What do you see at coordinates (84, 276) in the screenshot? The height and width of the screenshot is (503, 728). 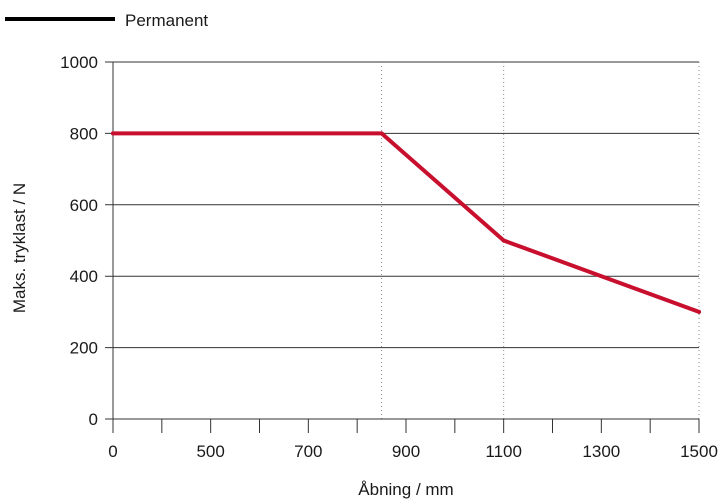 I see `y-tick-label: 400` at bounding box center [84, 276].